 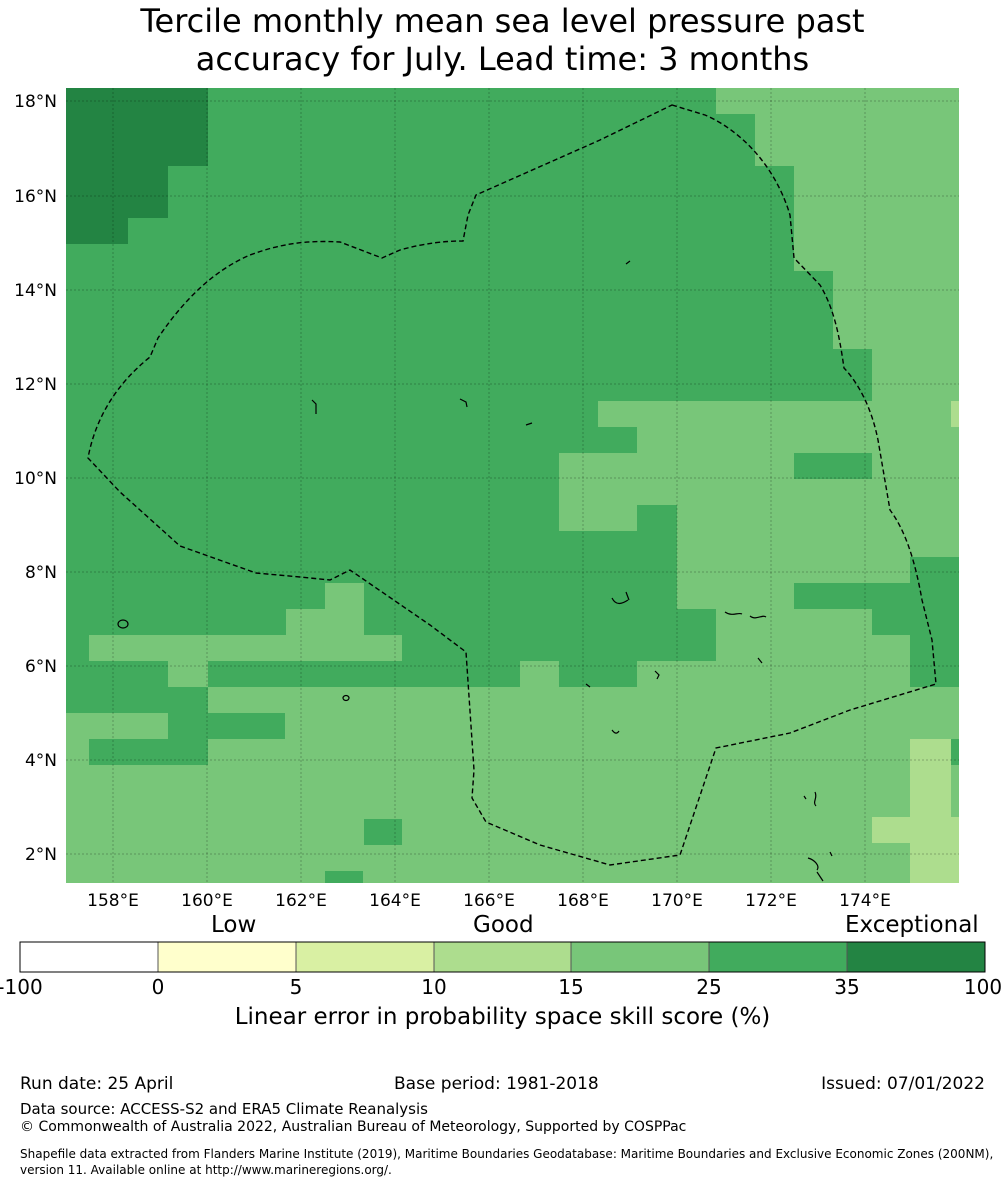 What do you see at coordinates (434, 987) in the screenshot?
I see `colorbar-tick: 10` at bounding box center [434, 987].